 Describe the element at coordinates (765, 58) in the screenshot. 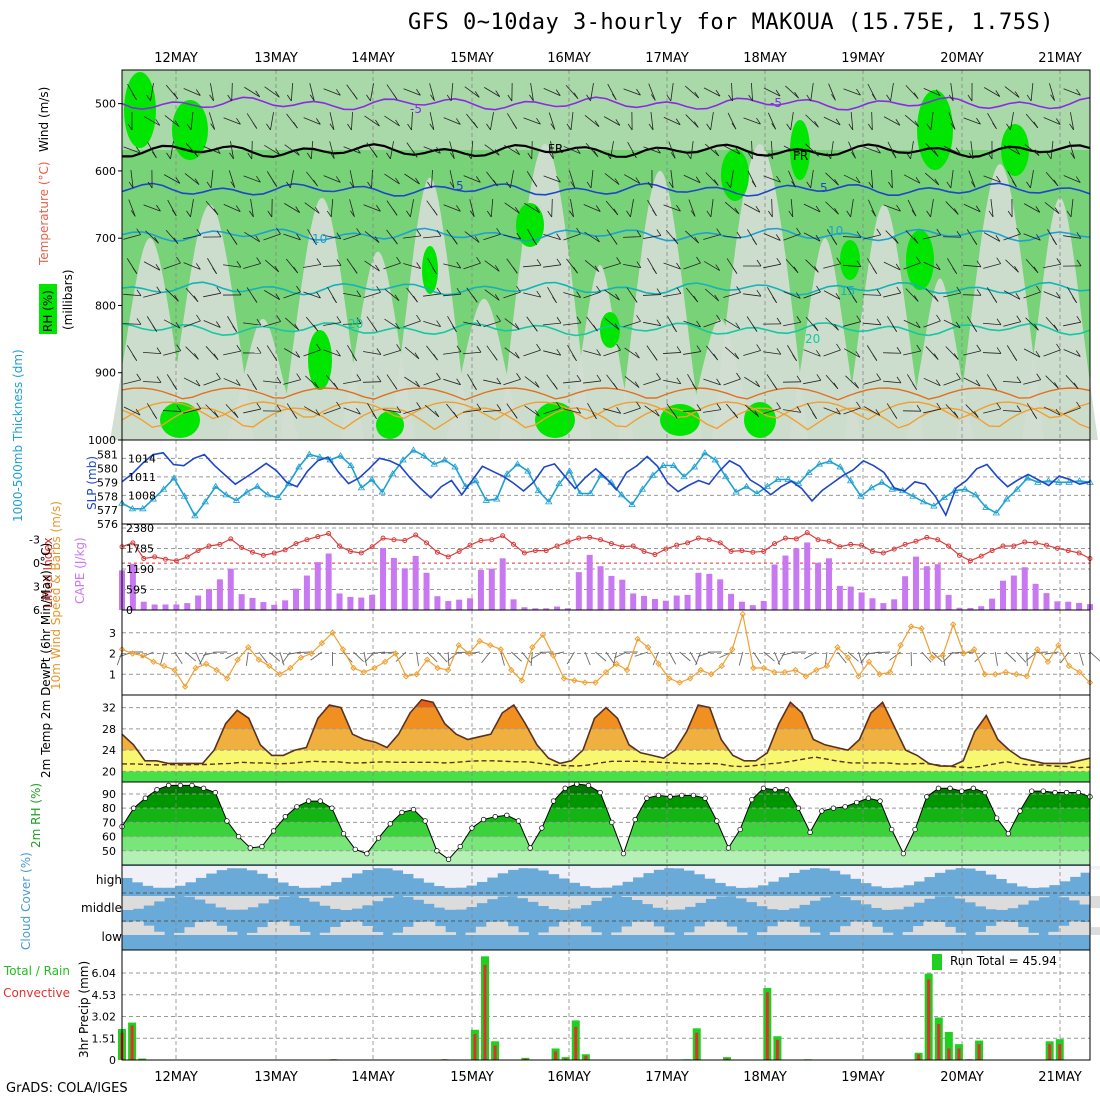

I see `date-label-top: 18MAY` at that location.